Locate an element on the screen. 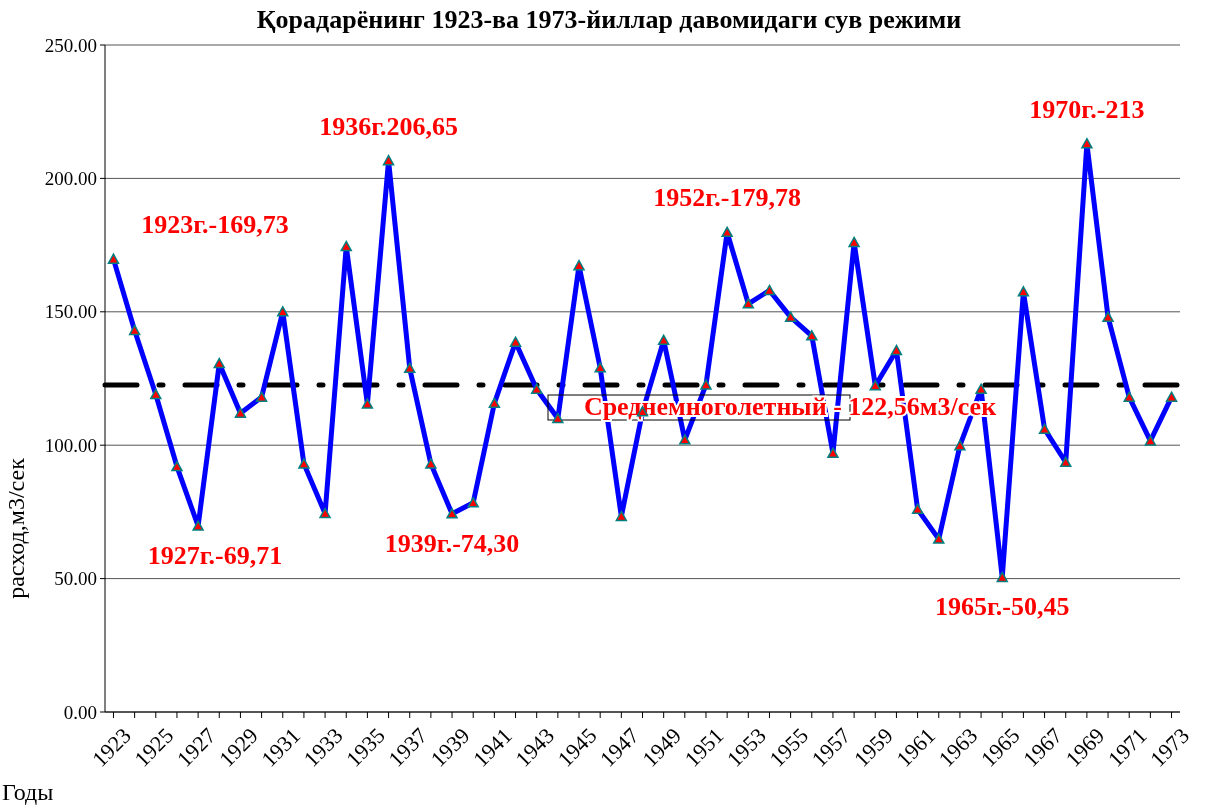 This screenshot has width=1218, height=809. y-tick-label: 50.00 is located at coordinates (75, 579).